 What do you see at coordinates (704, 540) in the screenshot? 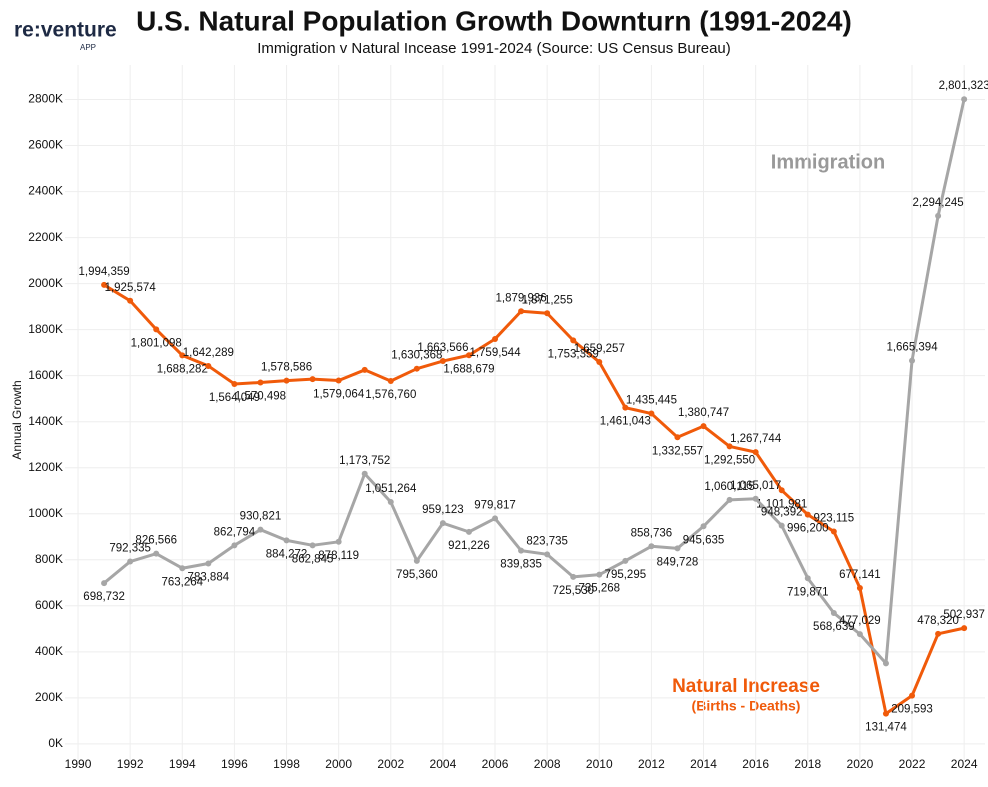
I see `data-label: 945,635` at bounding box center [704, 540].